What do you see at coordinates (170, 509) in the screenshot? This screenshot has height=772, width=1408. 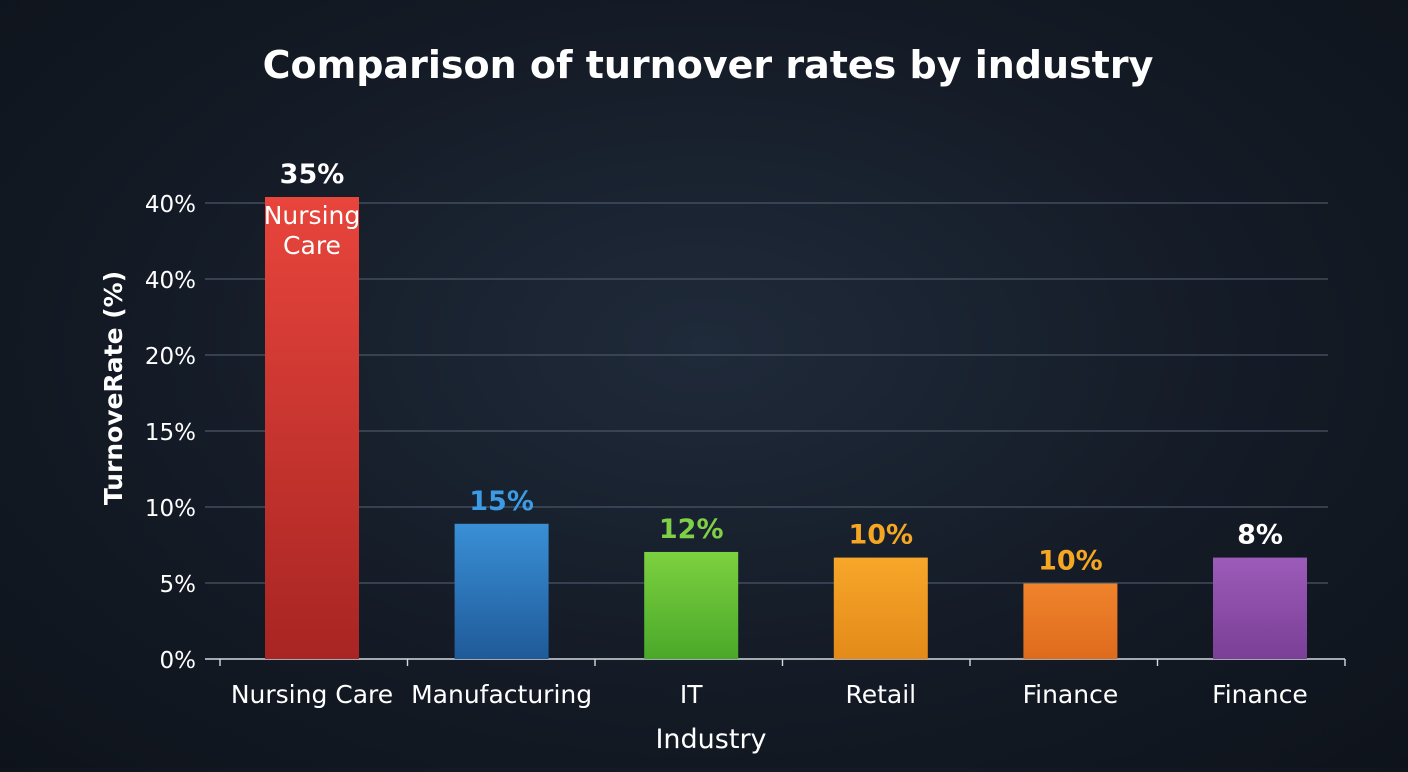 I see `y-tick-label: 10%` at bounding box center [170, 509].